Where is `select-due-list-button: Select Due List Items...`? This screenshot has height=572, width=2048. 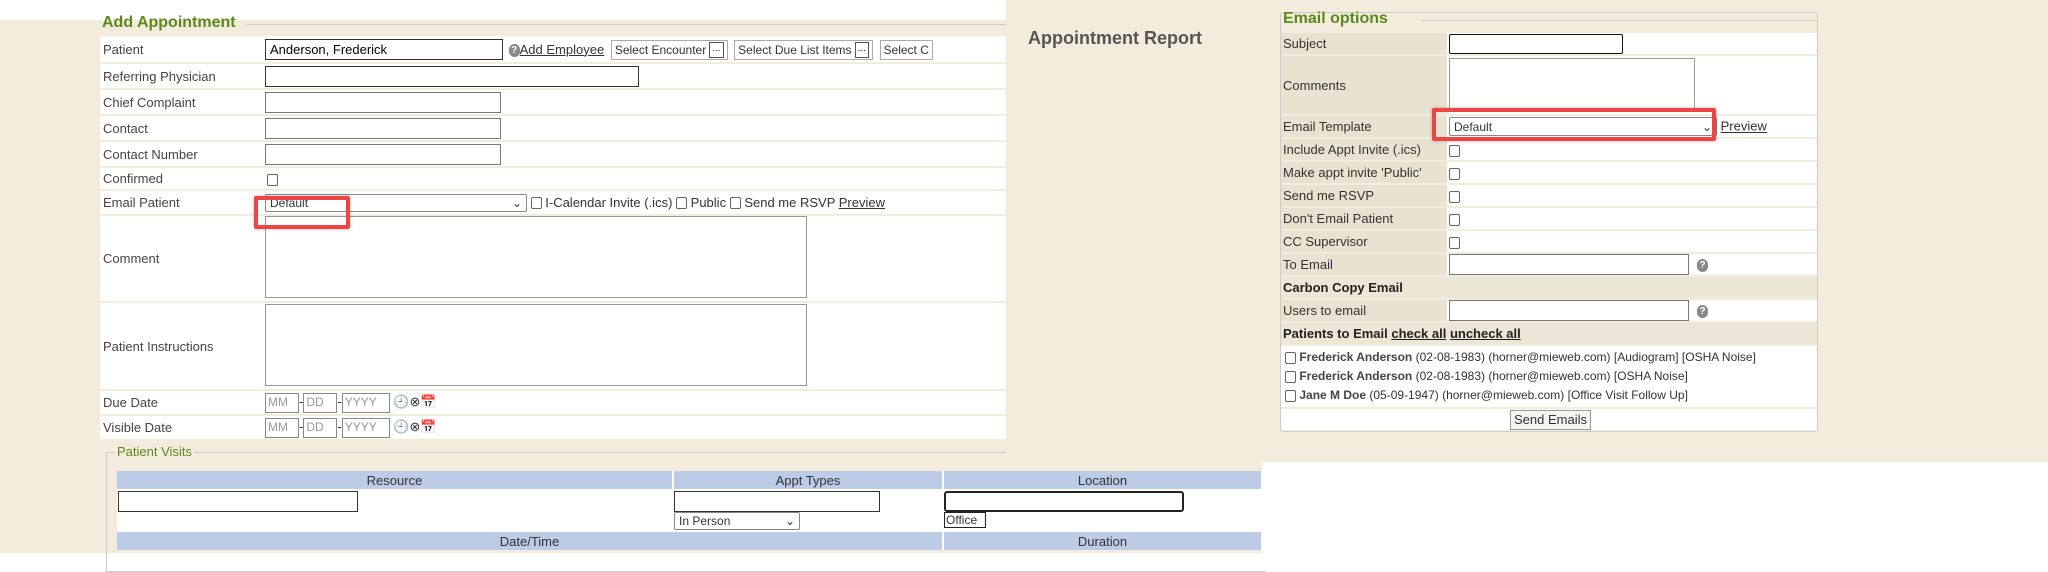
select-due-list-button: Select Due List Items... is located at coordinates (803, 49).